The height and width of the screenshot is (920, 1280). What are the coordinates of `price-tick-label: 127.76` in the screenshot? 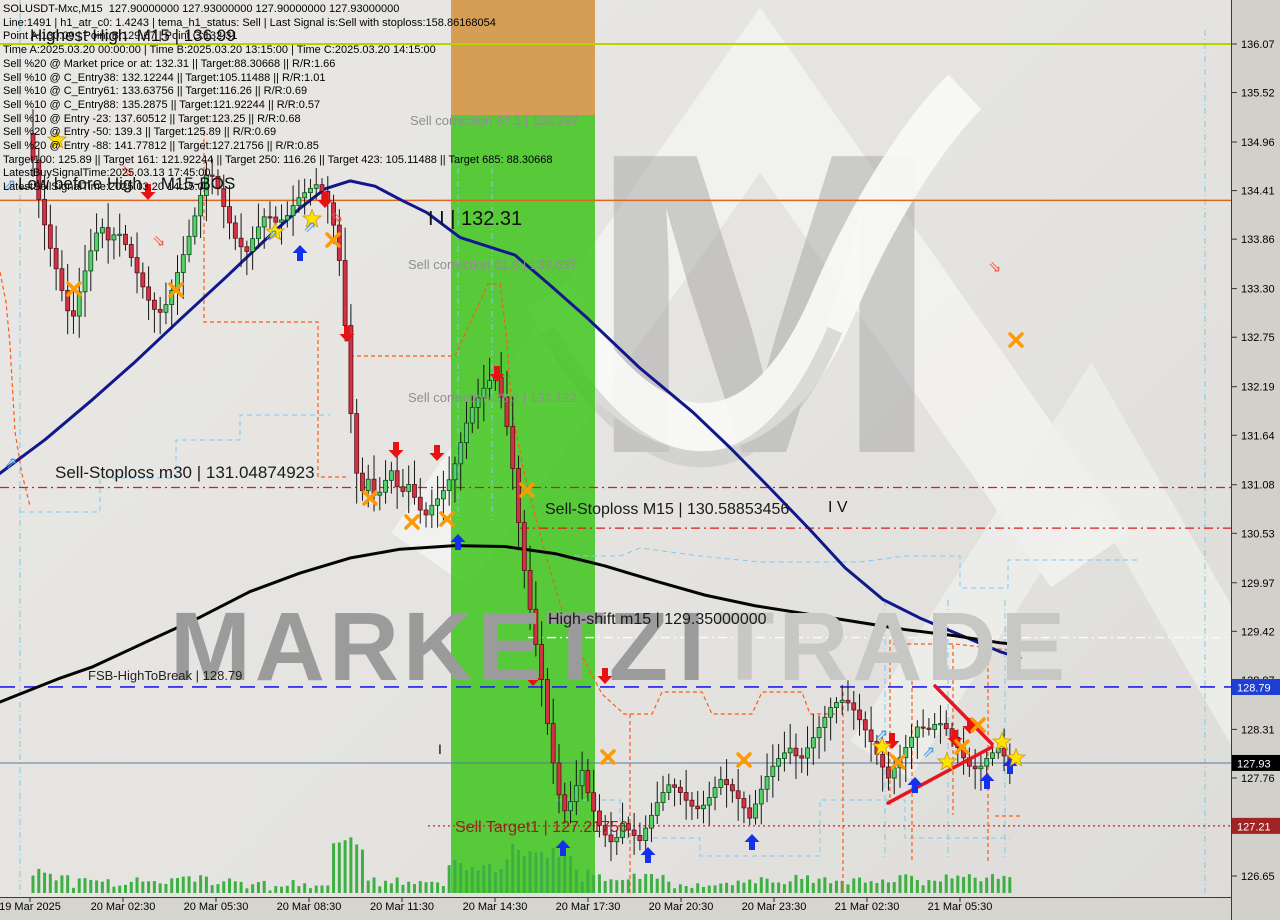 It's located at (1258, 779).